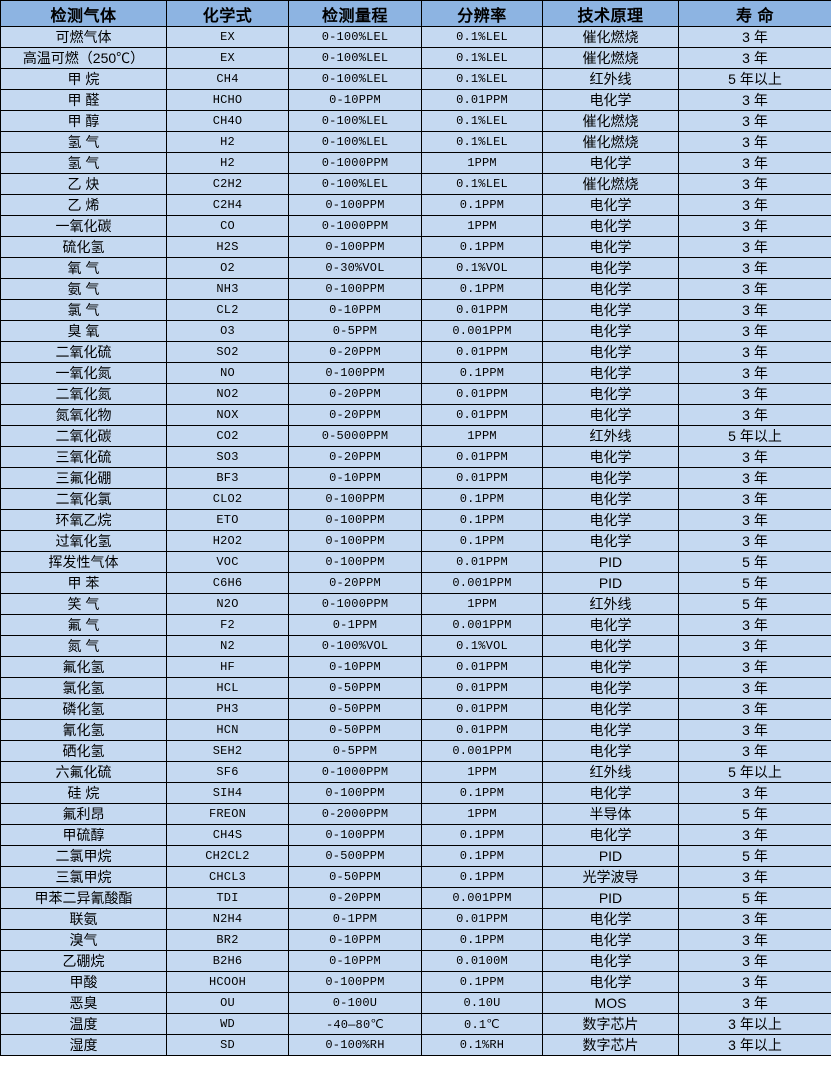 This screenshot has width=831, height=1075. Describe the element at coordinates (83, 814) in the screenshot. I see `cell-gas-name: 氟利昂` at that location.